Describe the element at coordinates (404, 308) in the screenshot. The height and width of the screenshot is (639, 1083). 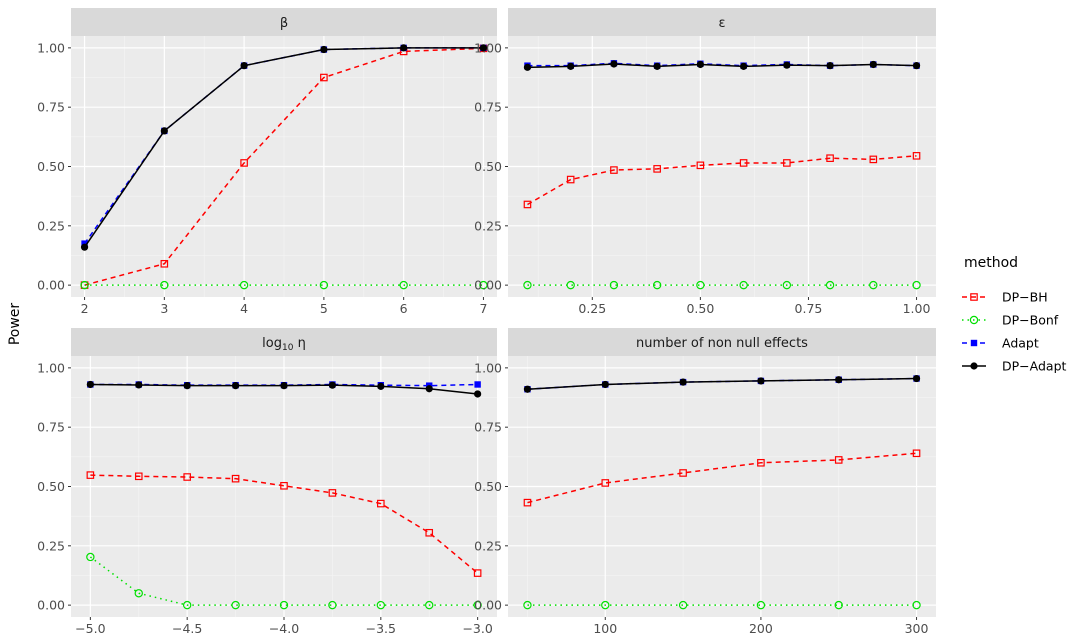
I see `x-tick-label: 6` at that location.